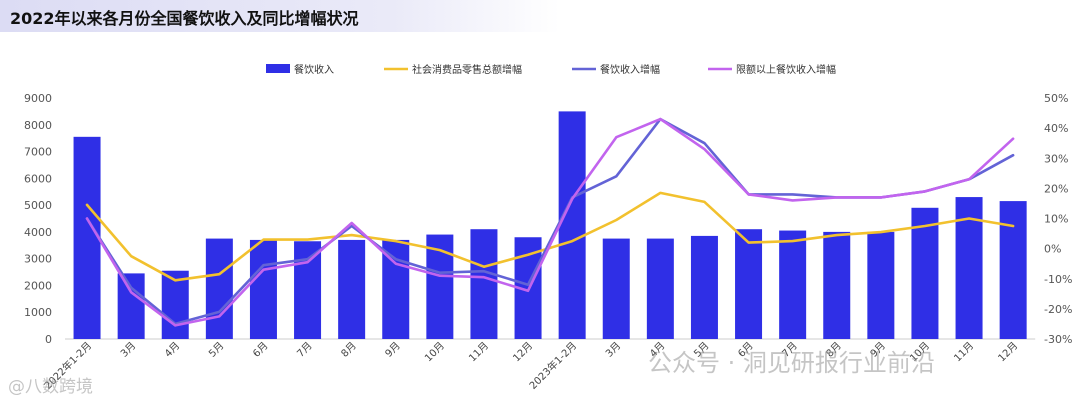 This screenshot has width=1080, height=403. What do you see at coordinates (38, 205) in the screenshot?
I see `left-tick-label: 5000` at bounding box center [38, 205].